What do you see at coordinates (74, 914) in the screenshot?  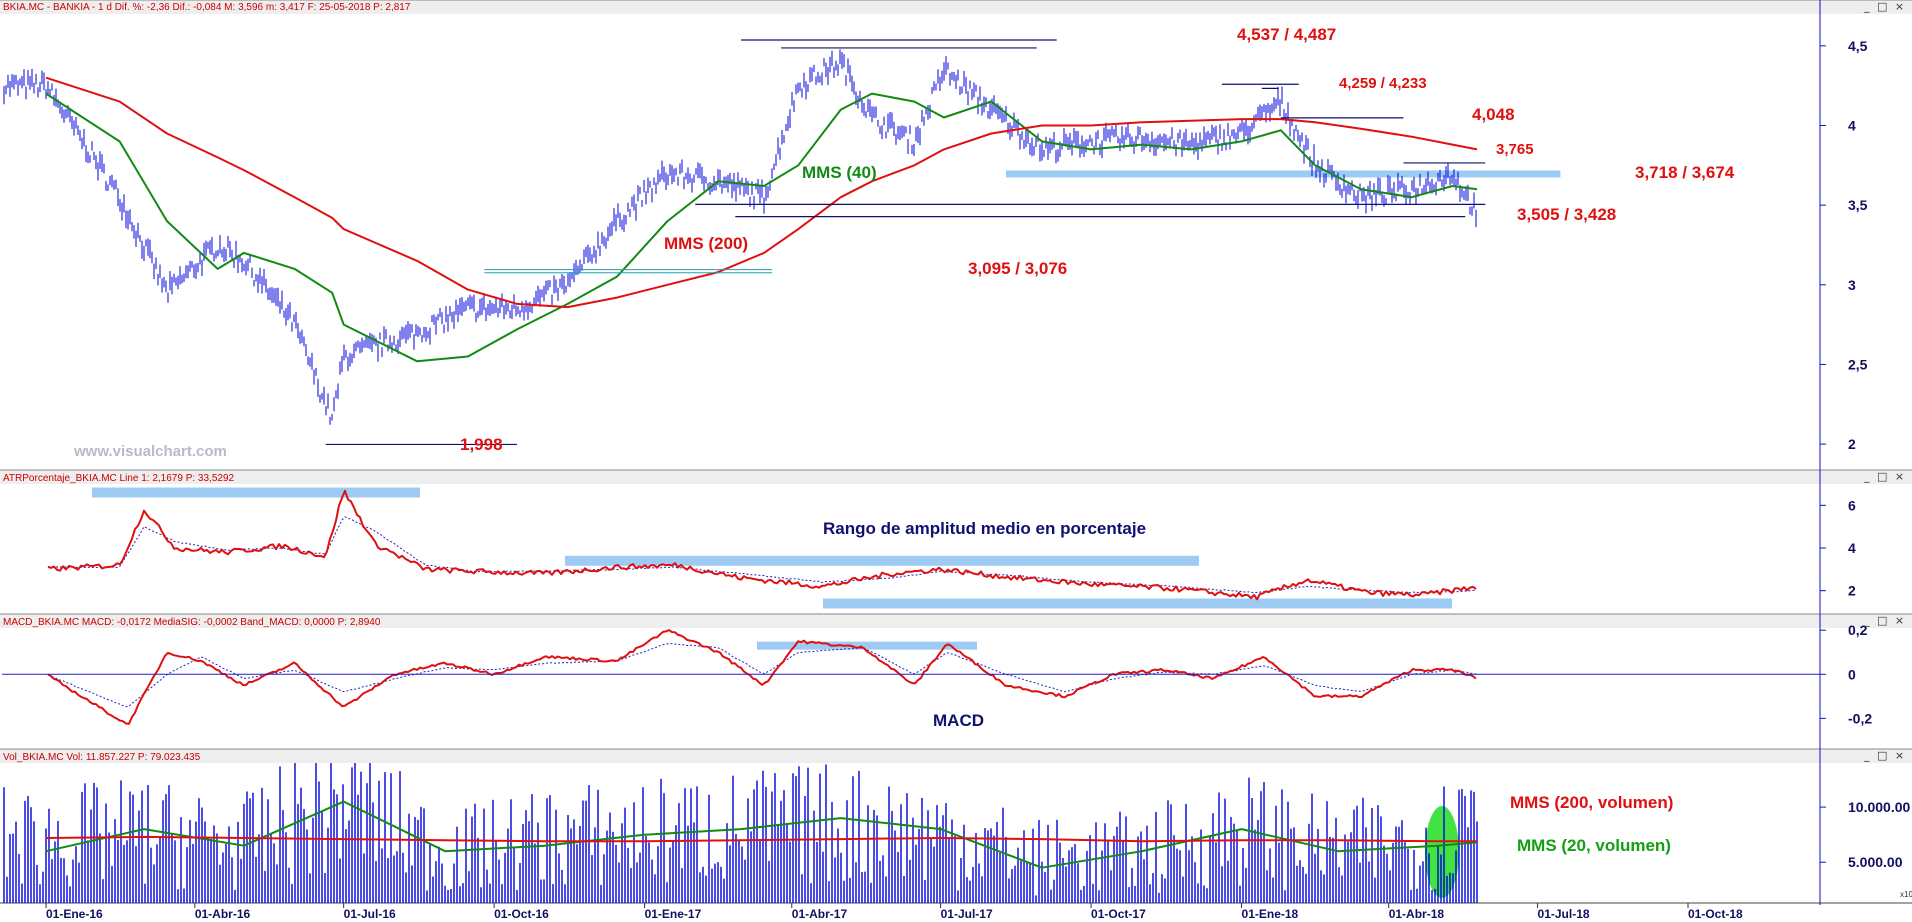 I see `x-axis-tick-label: 01-Ene-16` at bounding box center [74, 914].